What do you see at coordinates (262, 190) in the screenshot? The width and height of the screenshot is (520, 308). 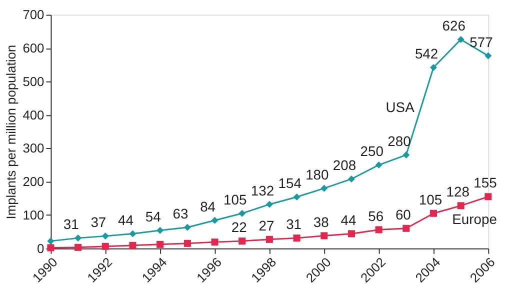 I see `data-label: 132` at bounding box center [262, 190].